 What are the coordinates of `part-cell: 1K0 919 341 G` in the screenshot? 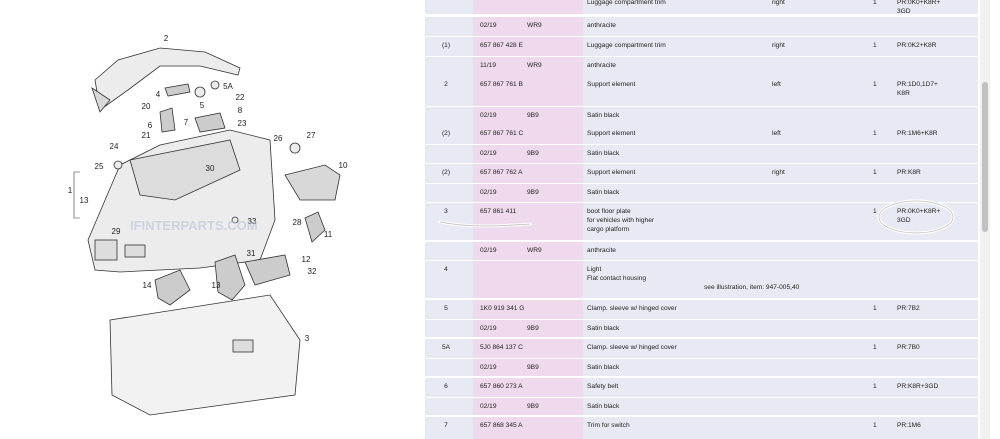 It's located at (502, 308).